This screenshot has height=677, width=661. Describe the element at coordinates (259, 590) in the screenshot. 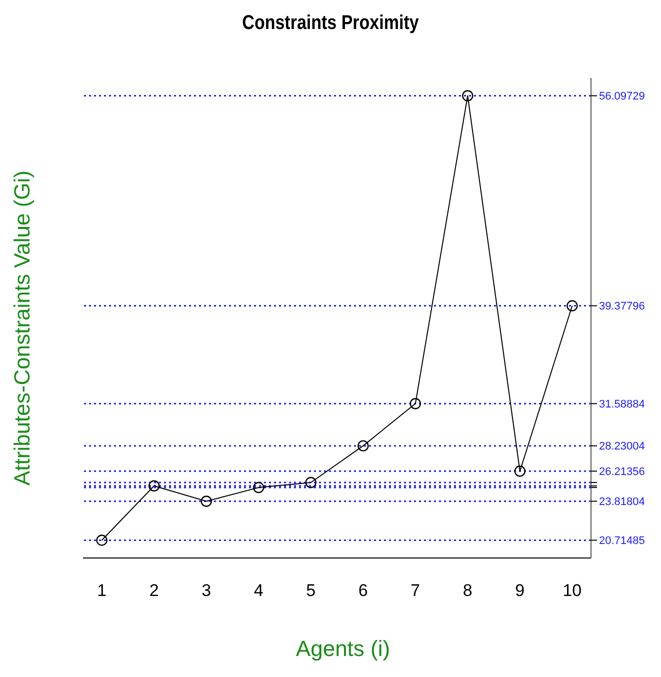

I see `x-tick-label: 4` at that location.